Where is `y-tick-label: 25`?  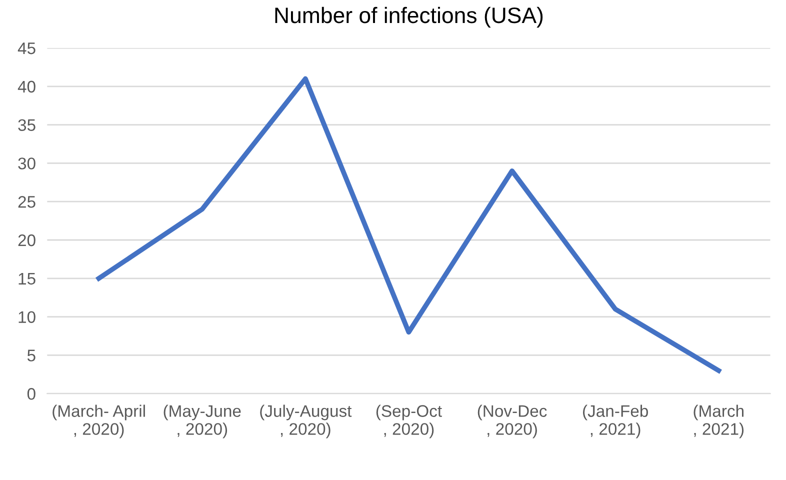 y-tick-label: 25 is located at coordinates (27, 202).